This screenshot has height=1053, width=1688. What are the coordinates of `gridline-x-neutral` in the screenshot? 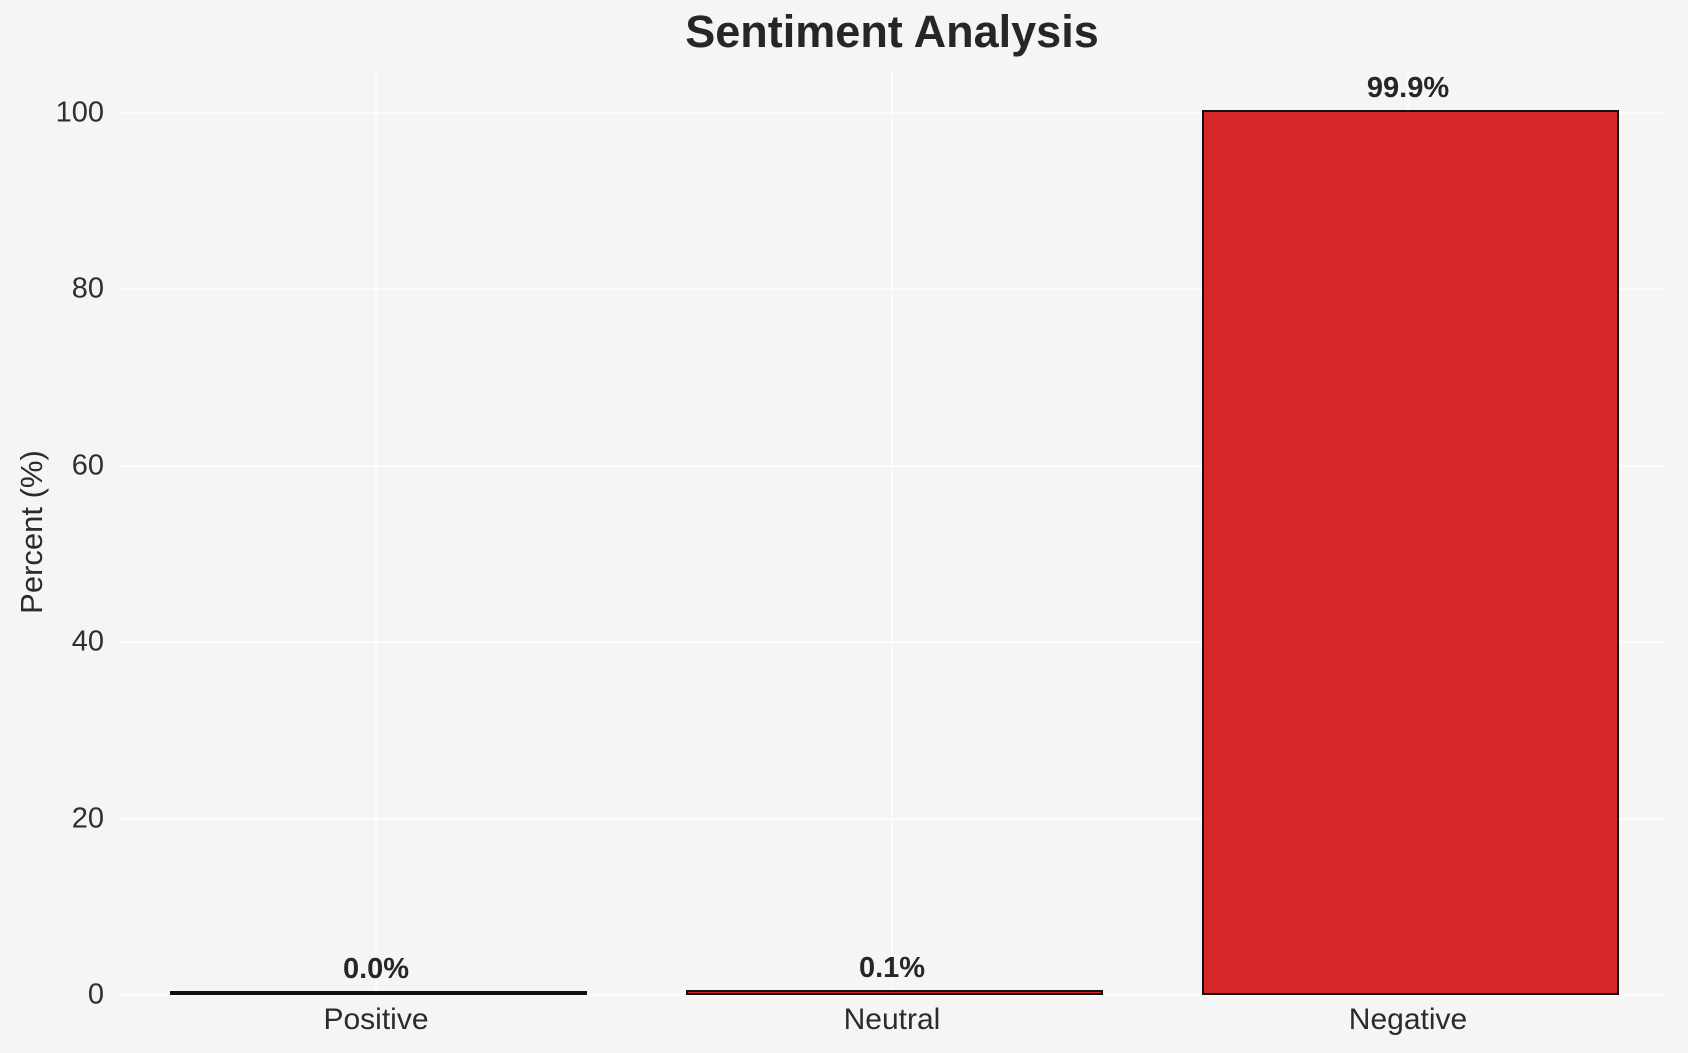 It's located at (892, 532).